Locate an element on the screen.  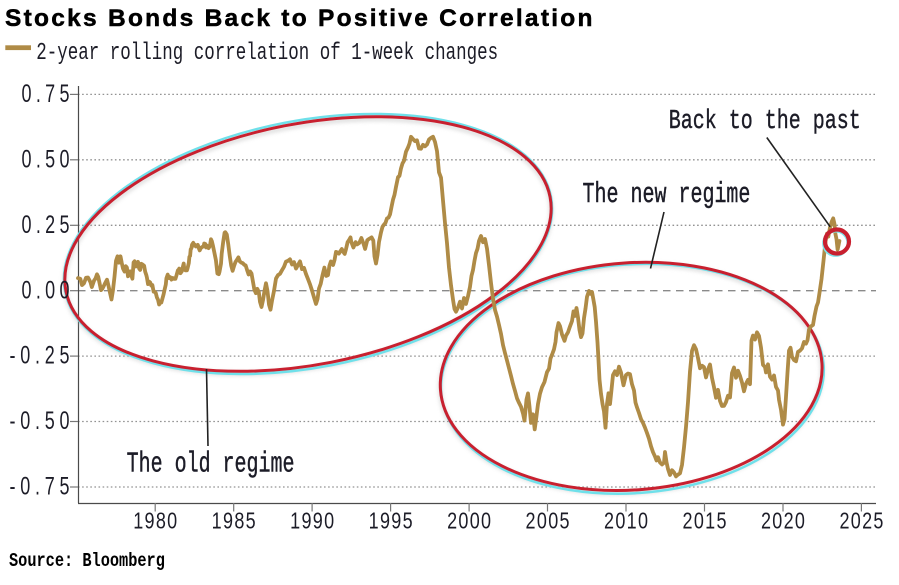
svg-text: The new regime is located at coordinates (667, 195).